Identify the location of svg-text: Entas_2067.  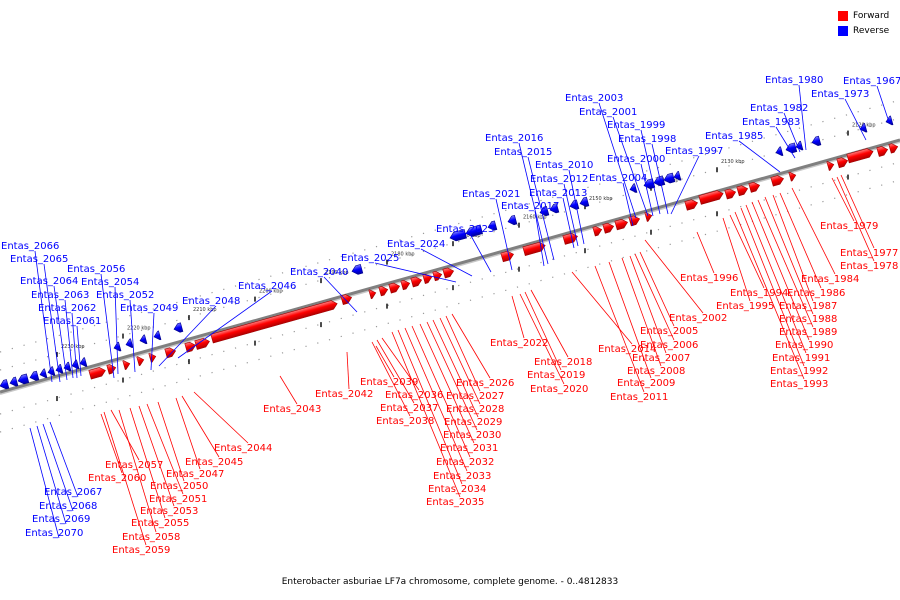
(73, 492).